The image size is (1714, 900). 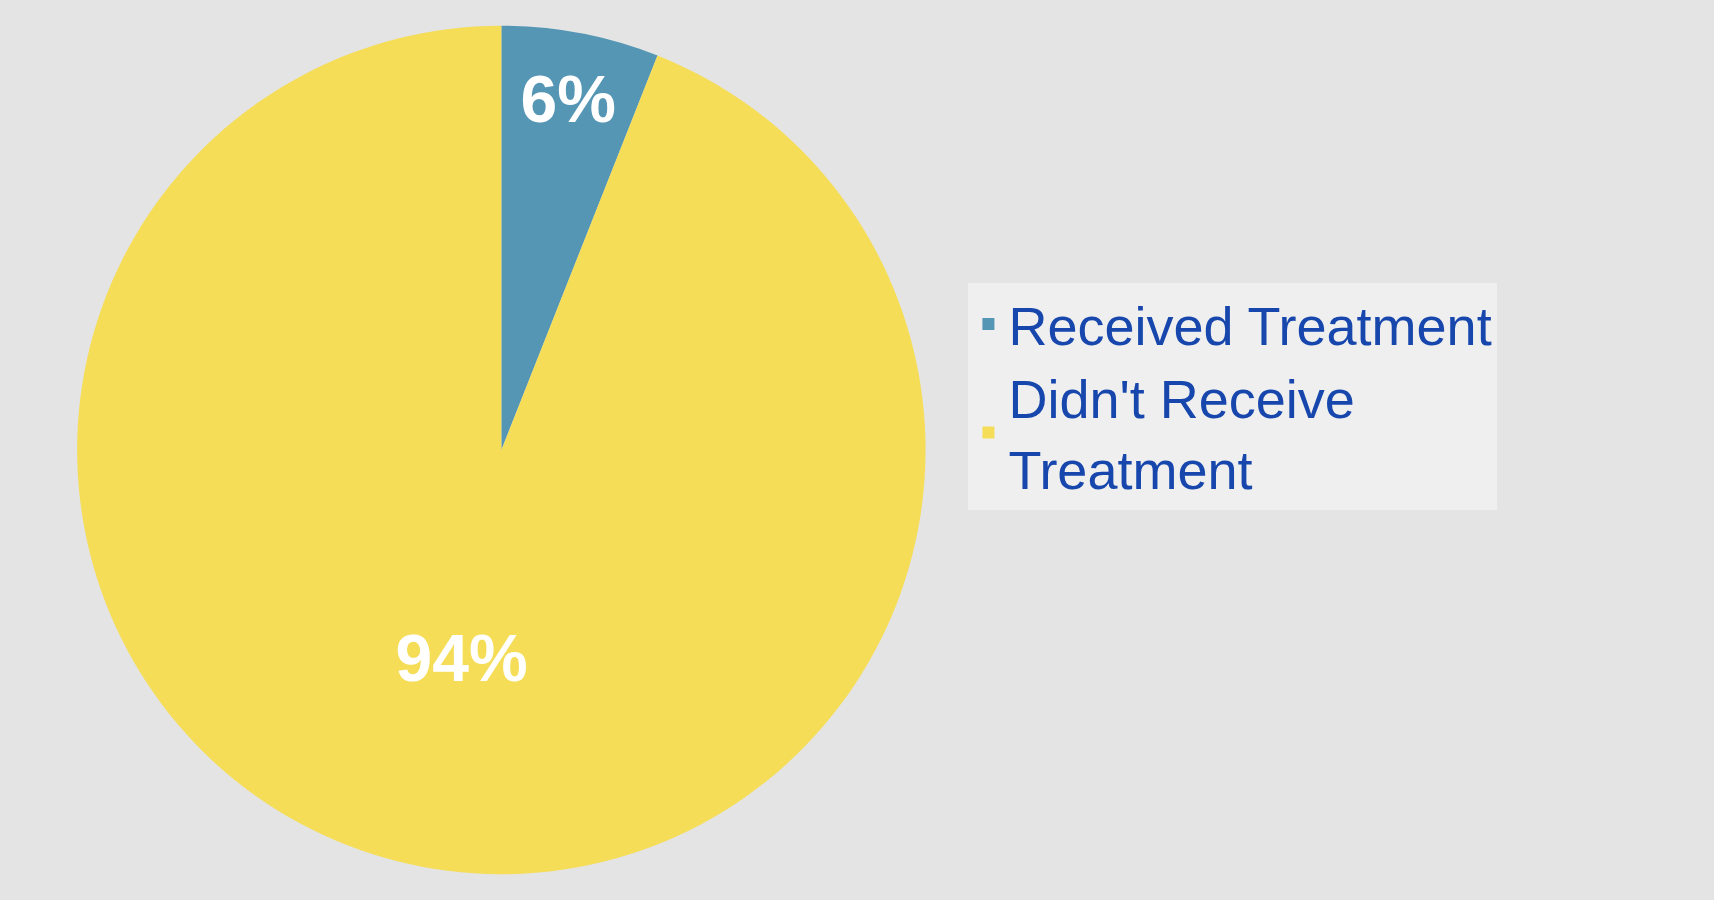 What do you see at coordinates (461, 658) in the screenshot?
I see `data-label: 94%` at bounding box center [461, 658].